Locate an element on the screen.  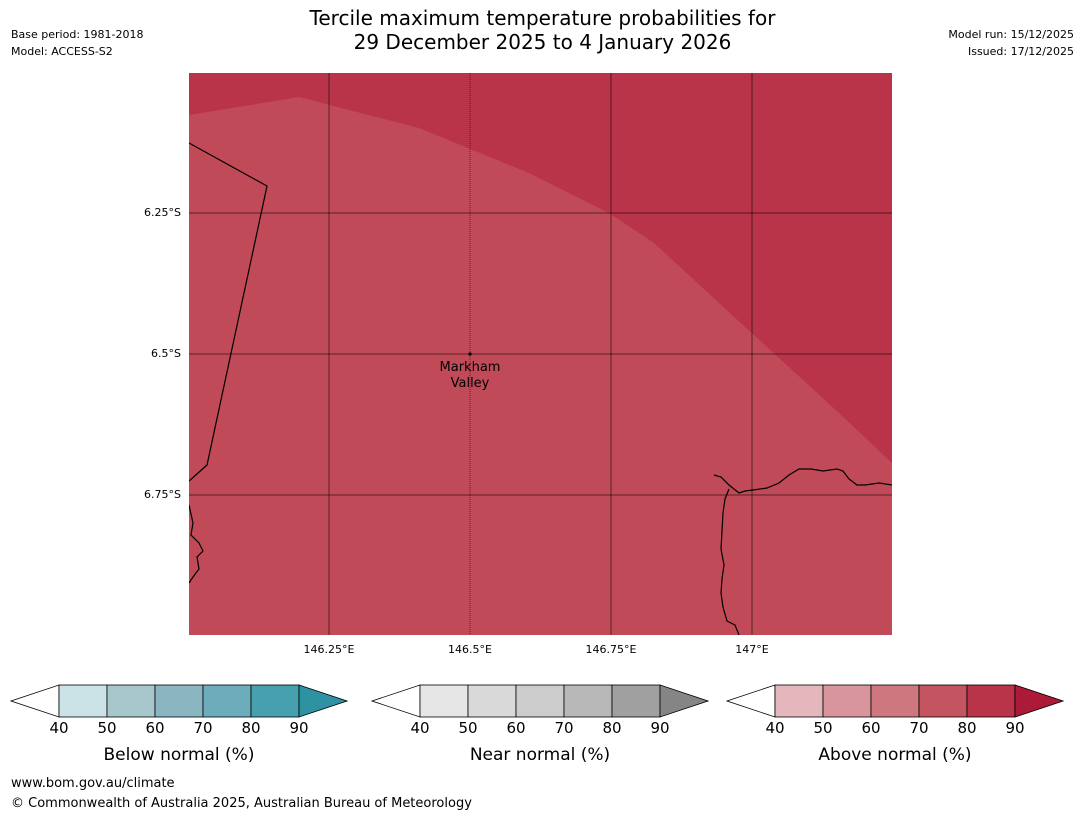
issued-date: Issued: 17/12/2025 is located at coordinates (1020, 51).